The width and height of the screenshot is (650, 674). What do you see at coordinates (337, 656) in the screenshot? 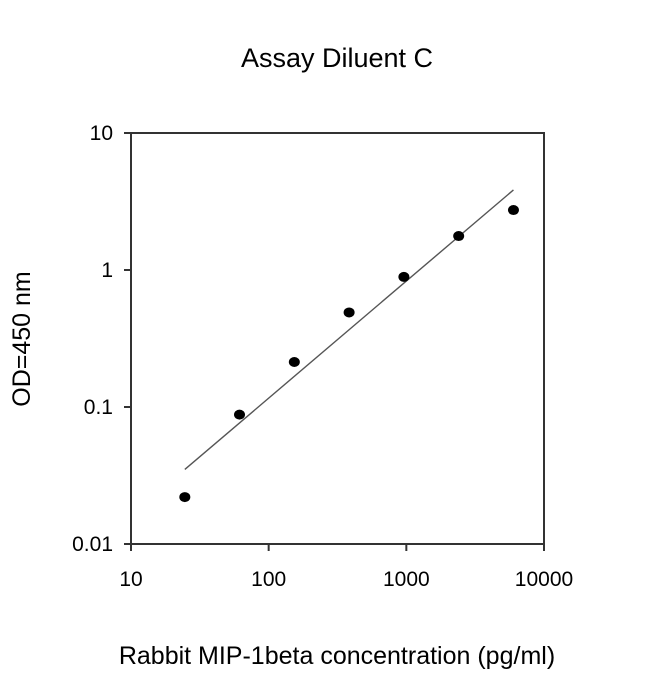
I see `x-axis-label: Rabbit MIP-1beta concentration (pg/ml)` at bounding box center [337, 656].